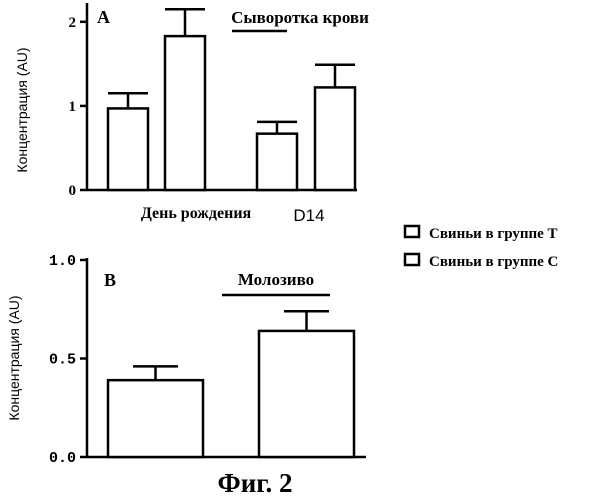 Image resolution: width=606 pixels, height=500 pixels. I want to click on panel-a-label: A, so click(103, 17).